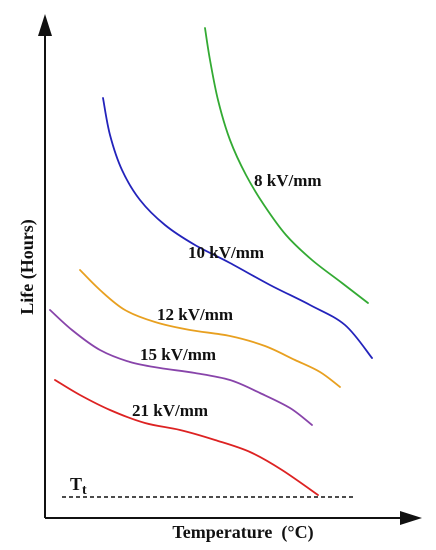 This screenshot has width=436, height=550. I want to click on series-label-10kv: 10 kV/mm, so click(226, 252).